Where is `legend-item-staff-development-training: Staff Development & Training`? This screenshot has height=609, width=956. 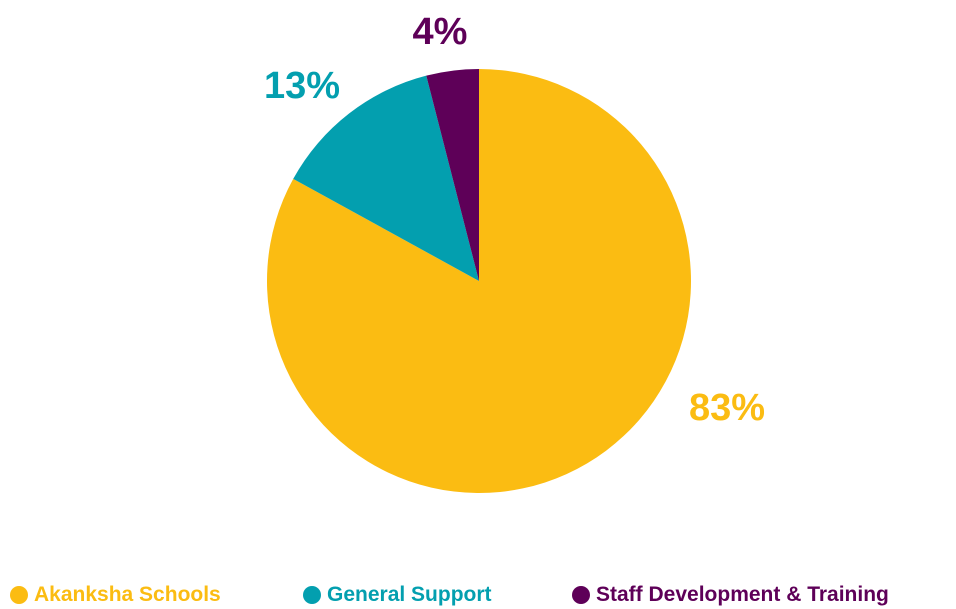 legend-item-staff-development-training: Staff Development & Training is located at coordinates (730, 595).